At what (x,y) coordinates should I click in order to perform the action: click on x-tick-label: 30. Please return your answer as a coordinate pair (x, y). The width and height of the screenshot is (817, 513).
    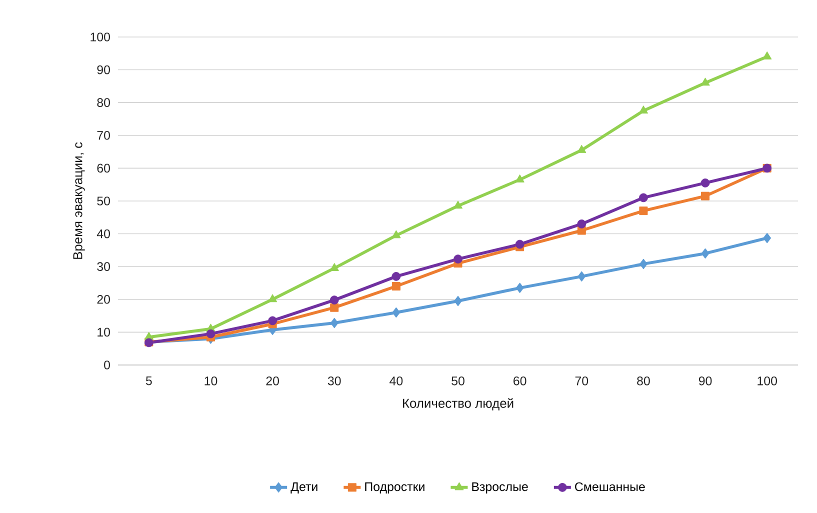
    Looking at the image, I should click on (334, 381).